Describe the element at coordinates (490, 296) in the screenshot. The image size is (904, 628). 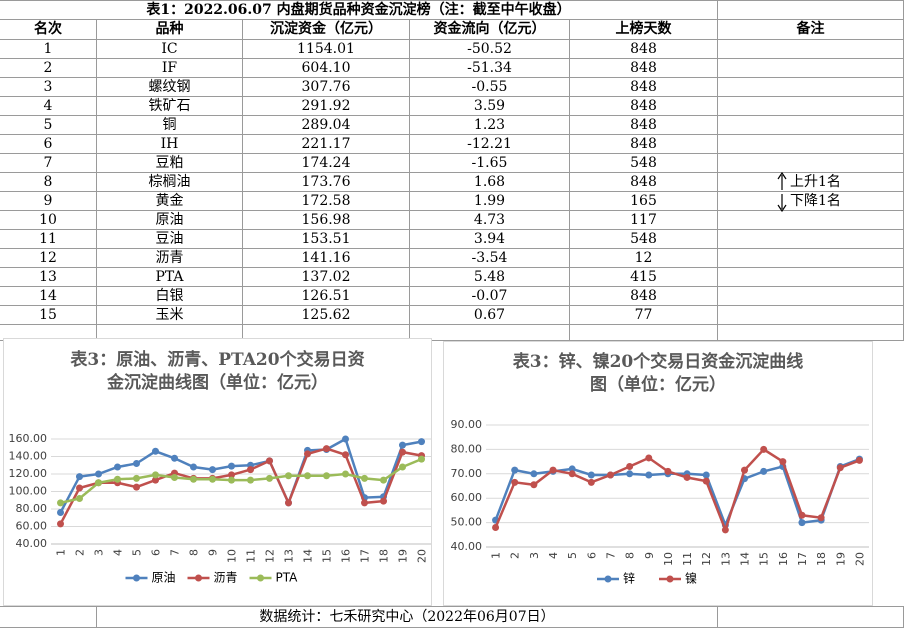
I see `table-cell: -0.07` at that location.